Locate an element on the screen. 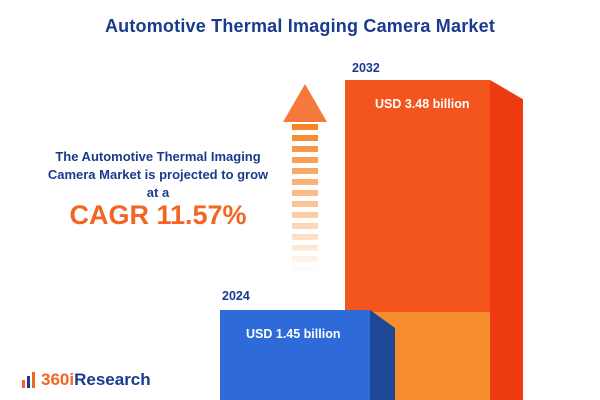  year-label-2024: 2024 is located at coordinates (236, 296).